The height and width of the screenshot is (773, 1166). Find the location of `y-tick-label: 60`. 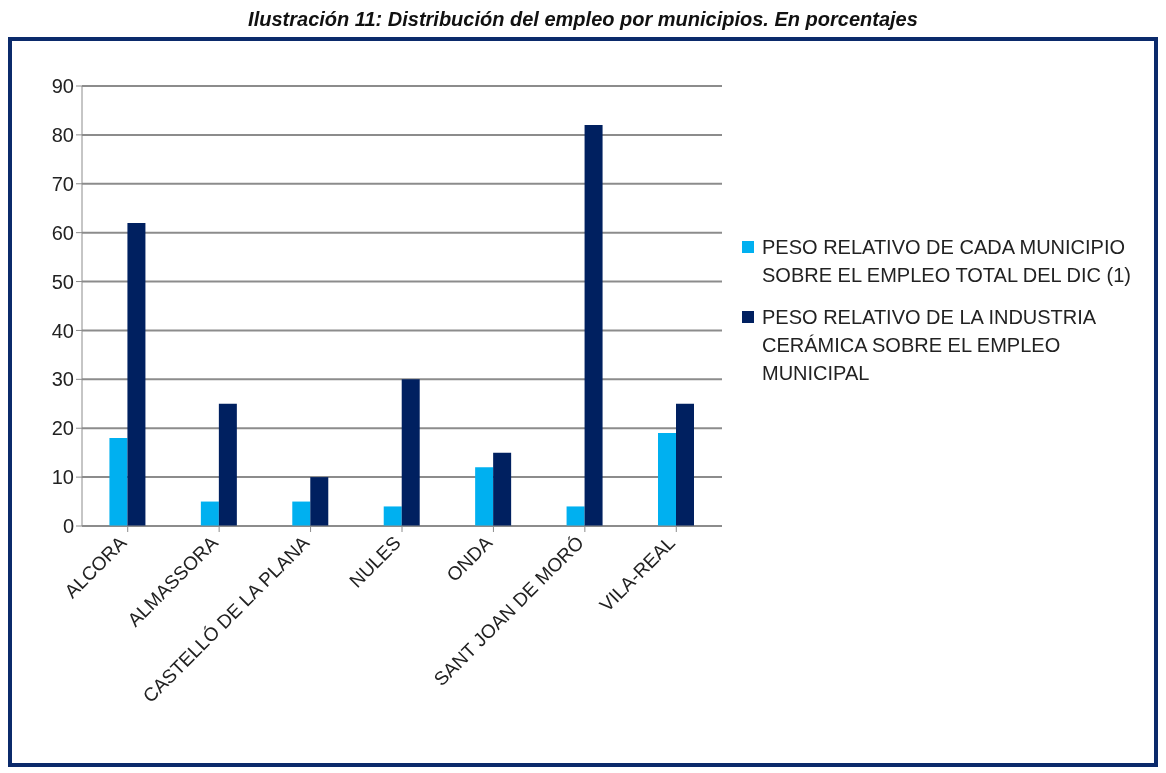

y-tick-label: 60 is located at coordinates (62, 232).